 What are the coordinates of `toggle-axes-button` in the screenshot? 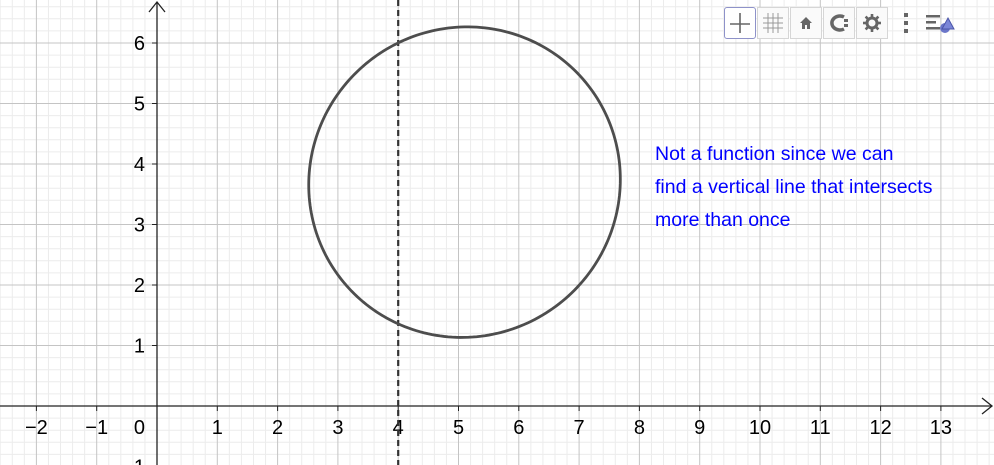 It's located at (740, 23).